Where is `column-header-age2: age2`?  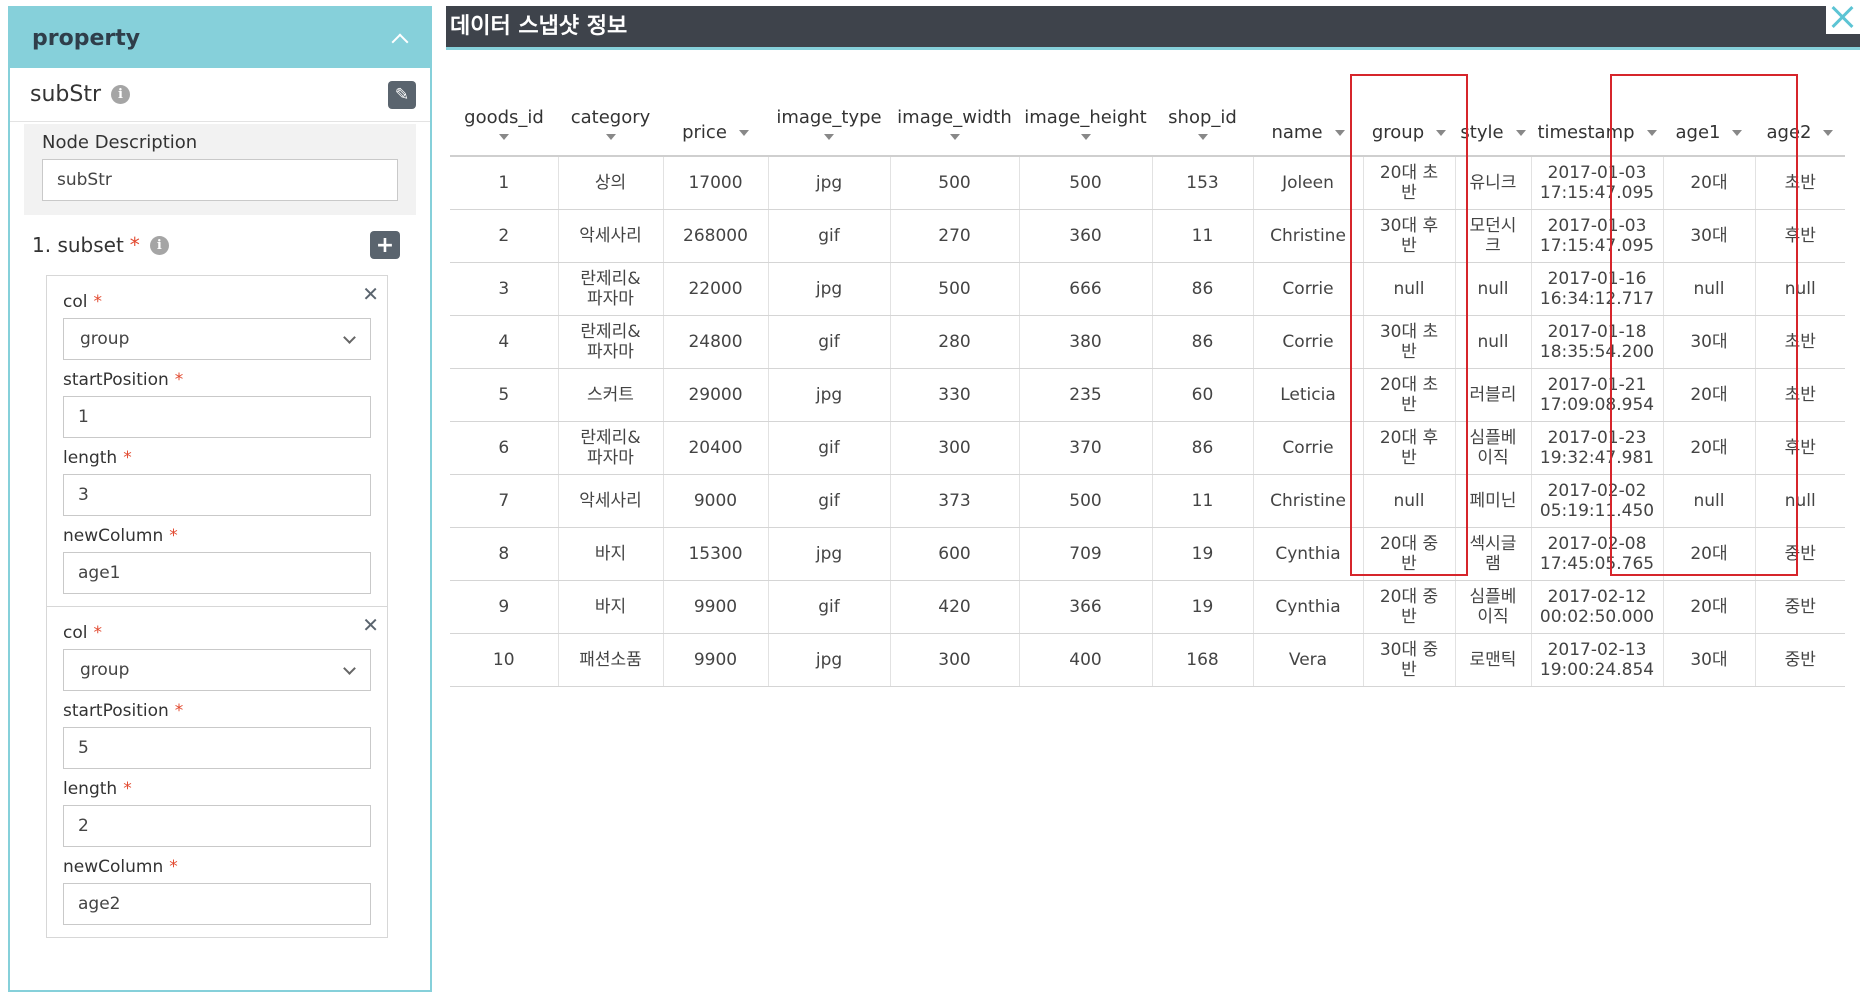 column-header-age2: age2 is located at coordinates (1800, 124).